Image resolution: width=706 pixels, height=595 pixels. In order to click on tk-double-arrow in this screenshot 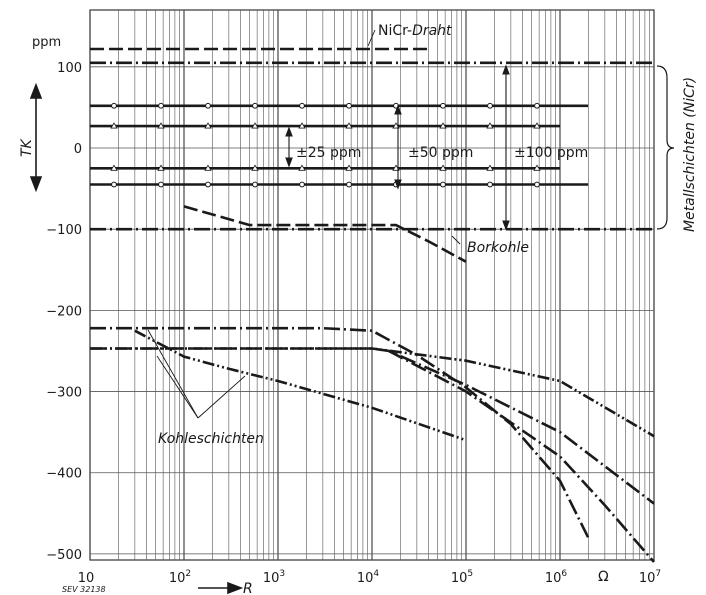, I will do `click(36, 137)`.